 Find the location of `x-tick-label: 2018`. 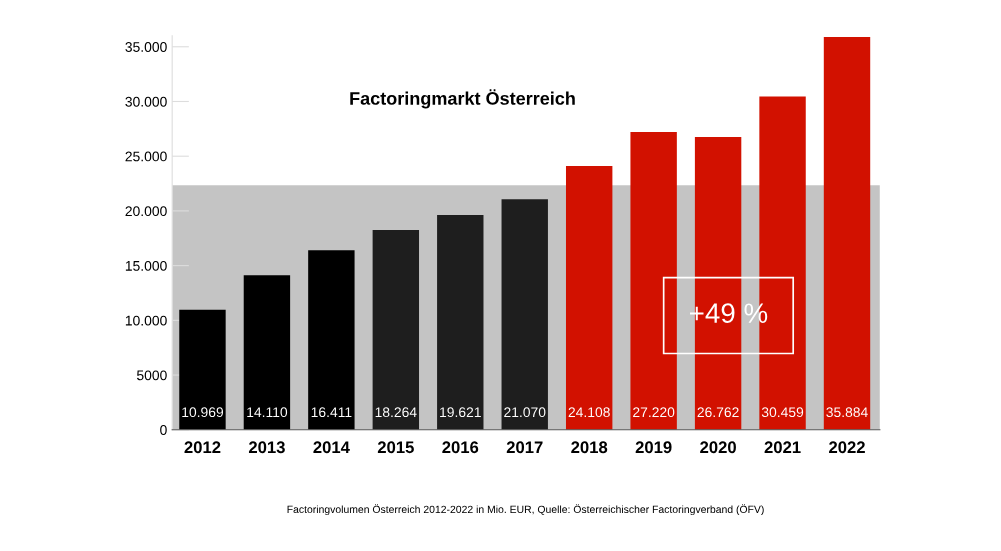

x-tick-label: 2018 is located at coordinates (589, 447).